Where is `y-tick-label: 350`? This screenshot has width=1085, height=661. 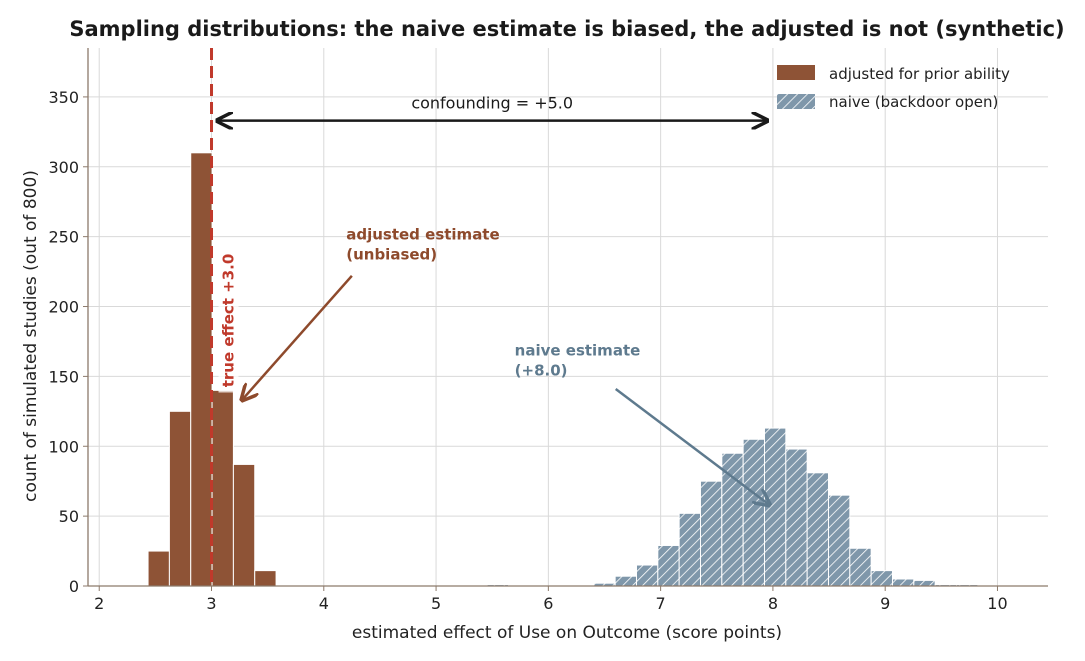 y-tick-label: 350 is located at coordinates (63, 97).